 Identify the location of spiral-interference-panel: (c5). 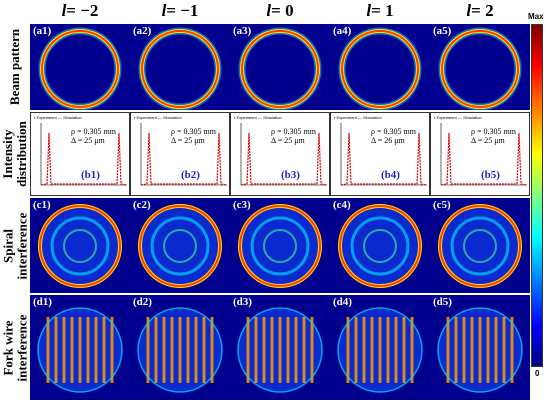
(480, 245).